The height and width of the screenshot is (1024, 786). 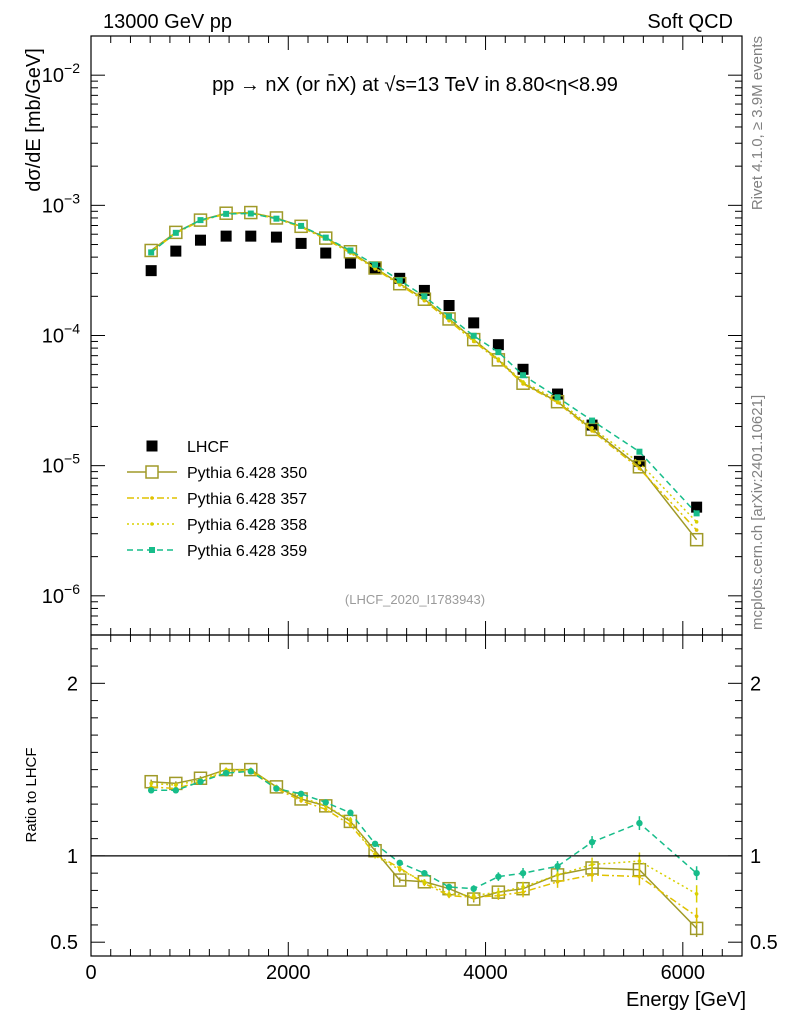 I want to click on legend-marker-p357, so click(x=152, y=498).